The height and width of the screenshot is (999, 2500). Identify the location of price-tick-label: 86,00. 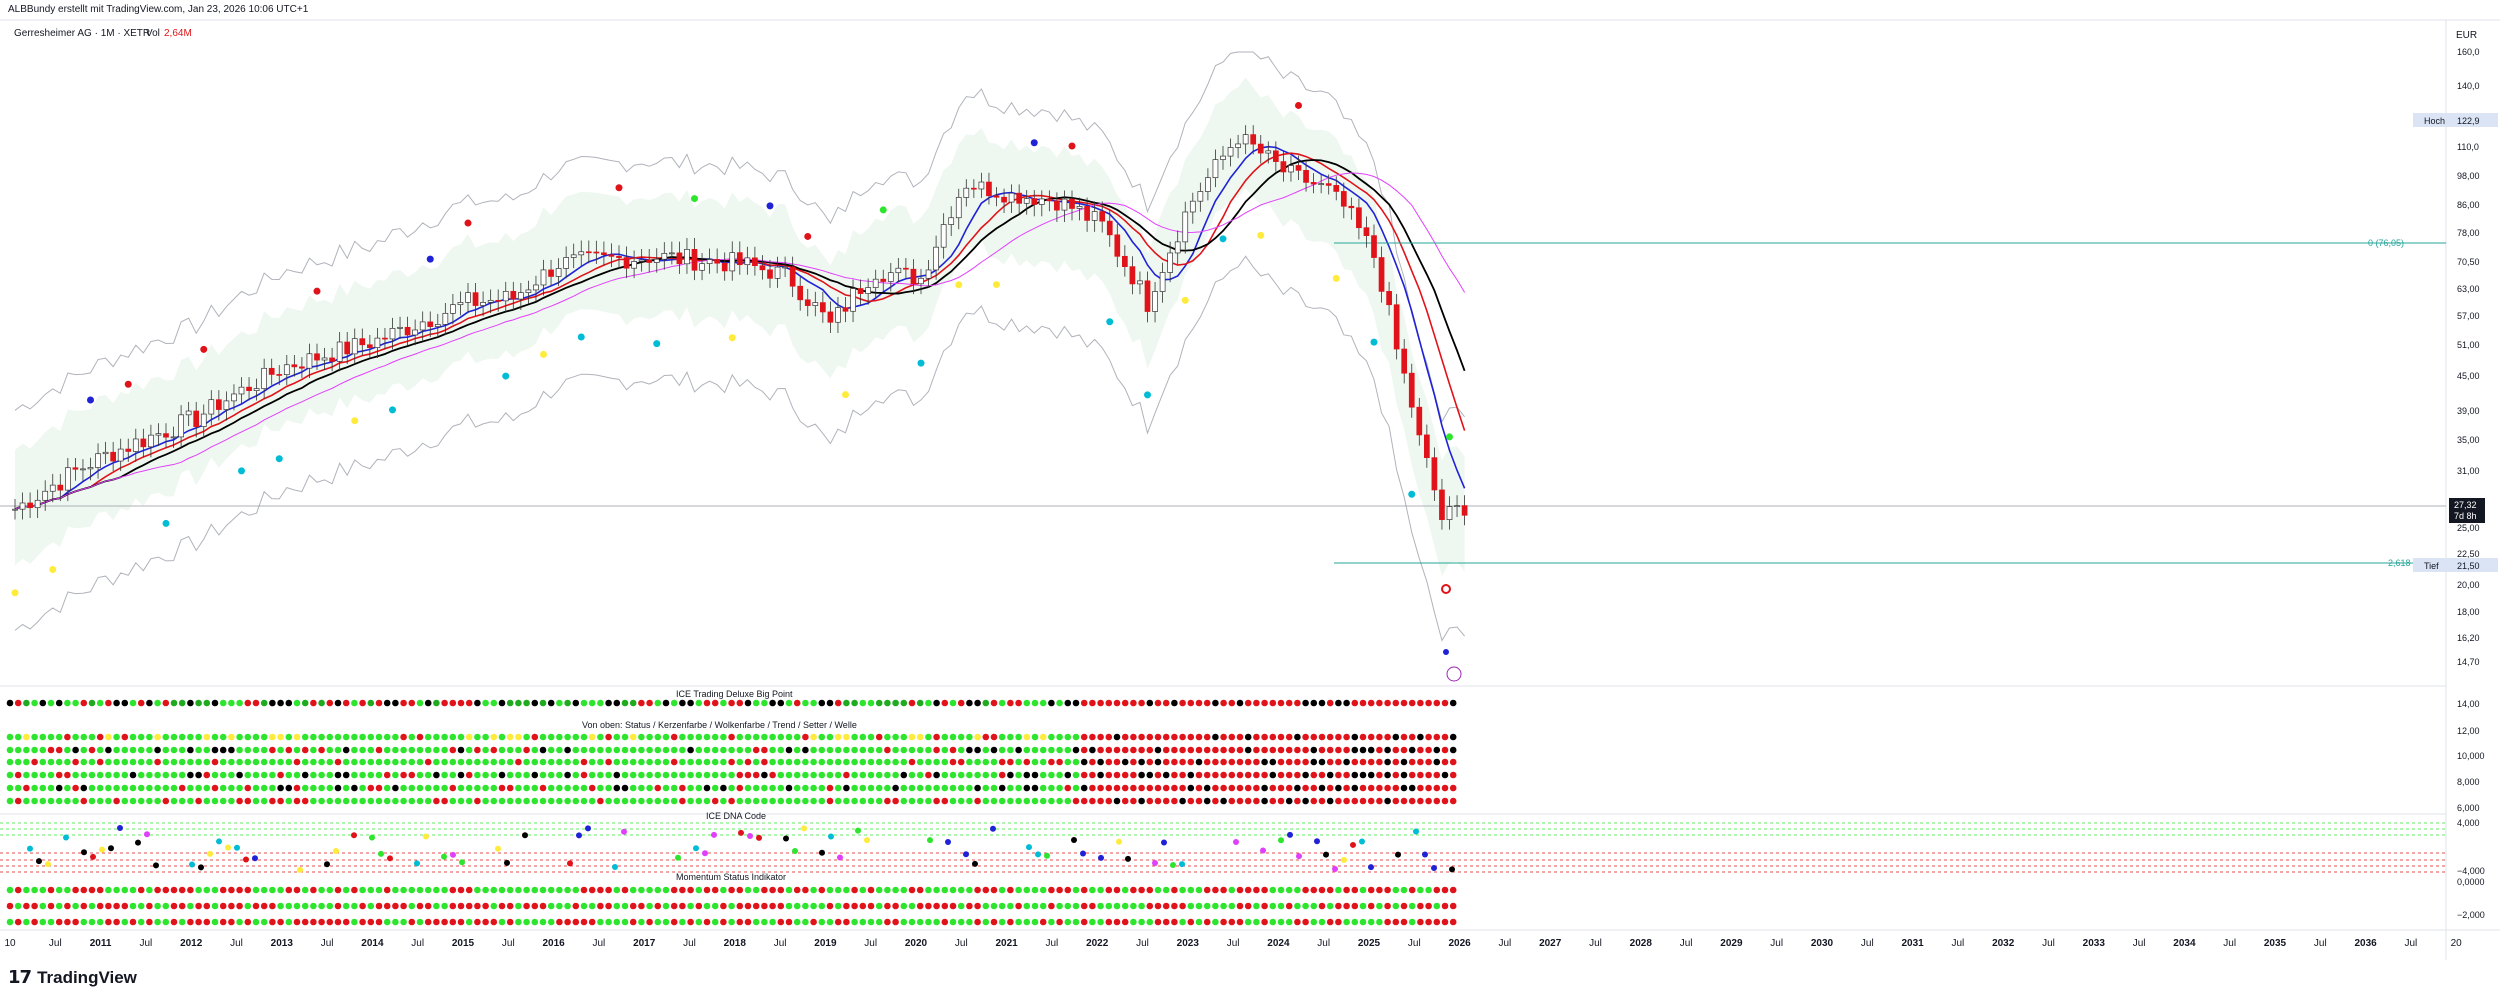
(2468, 205).